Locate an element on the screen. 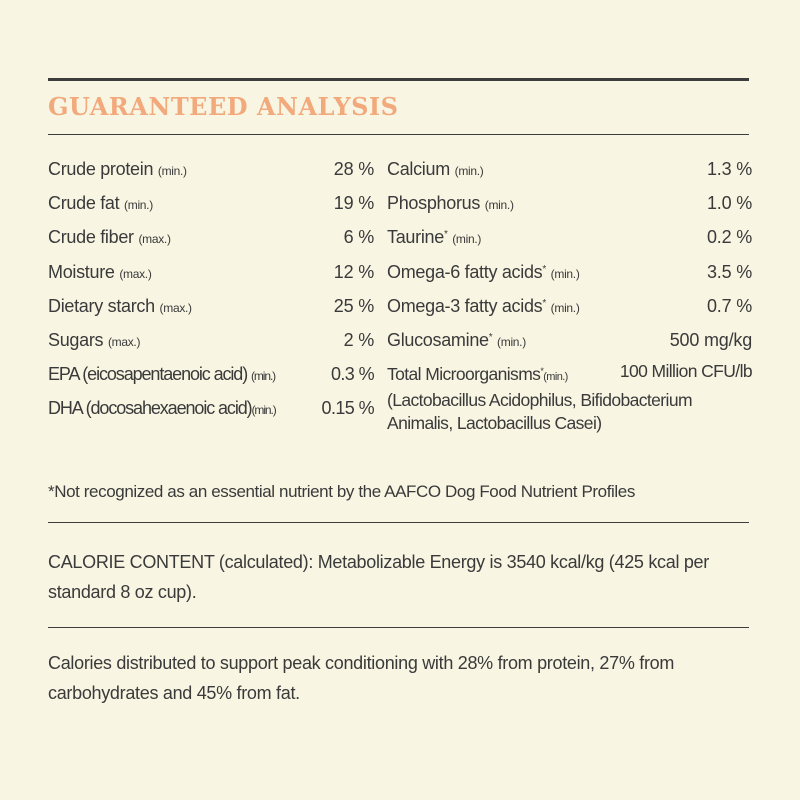  nutrient-name: Glucosamine is located at coordinates (438, 339).